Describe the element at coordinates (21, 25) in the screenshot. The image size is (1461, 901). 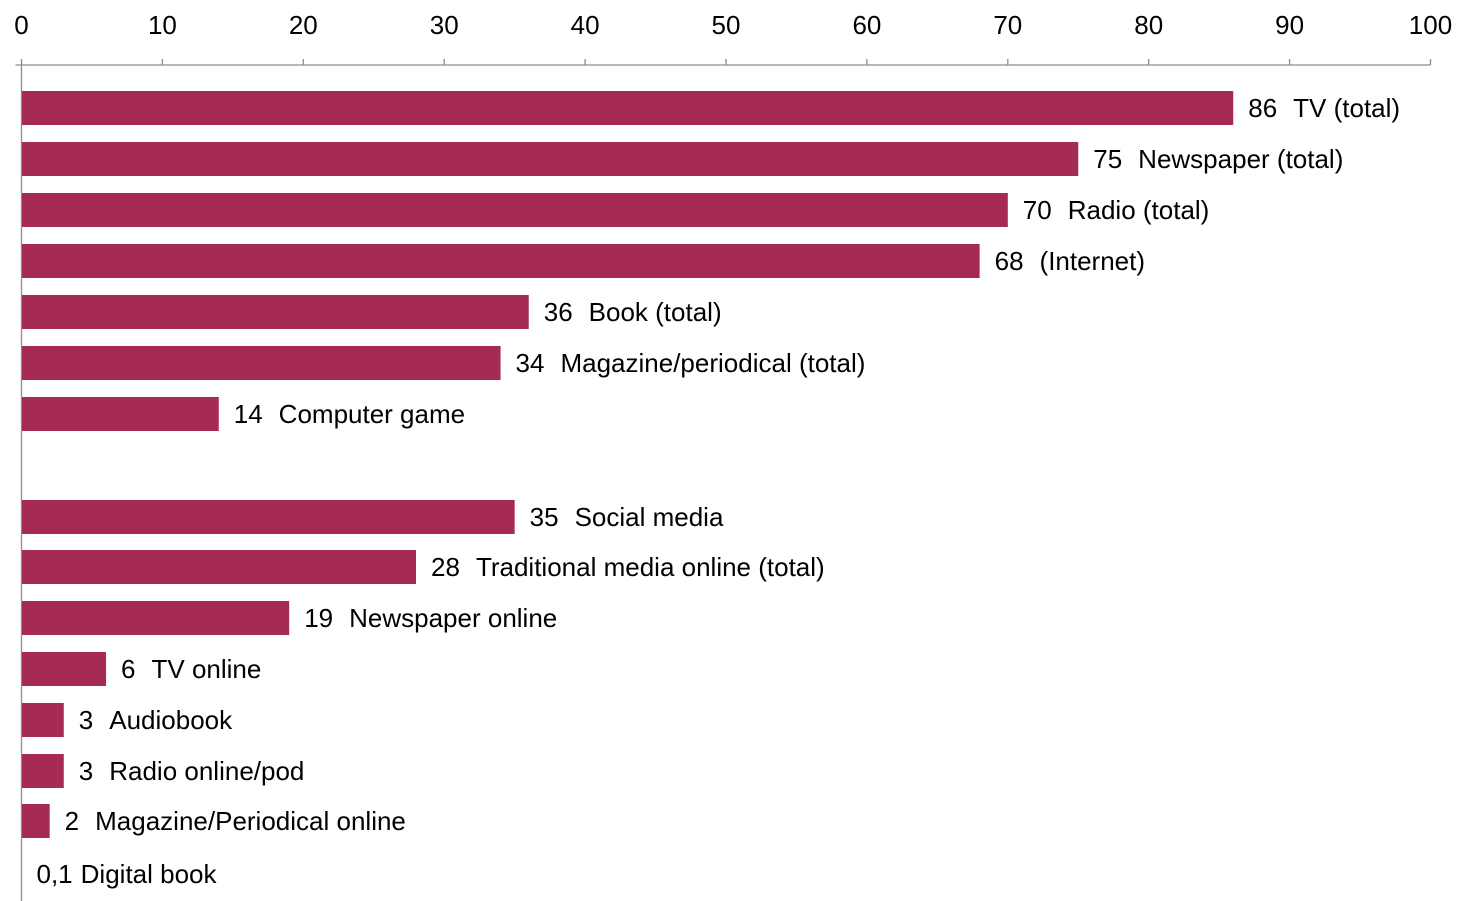
I see `x-tick-label: 0` at that location.